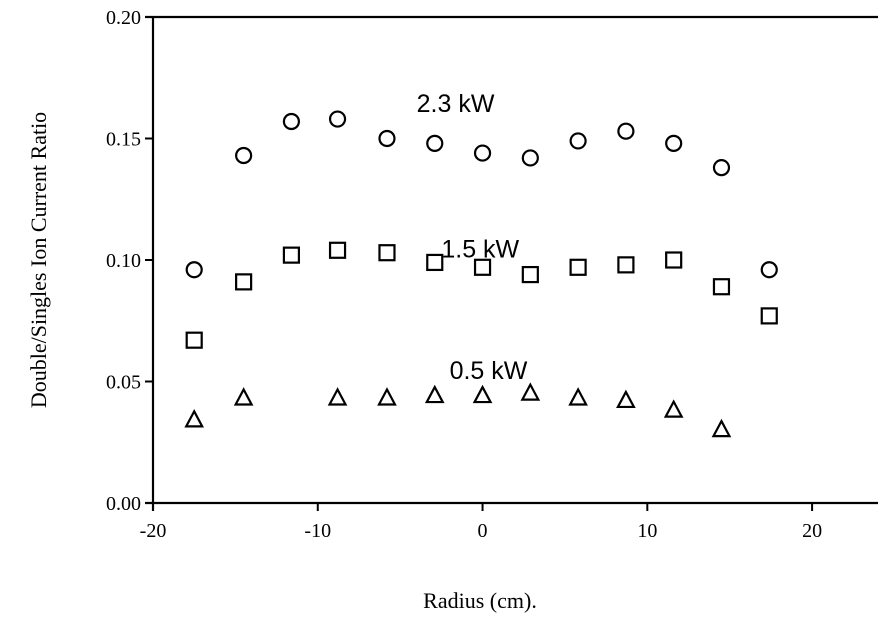 The height and width of the screenshot is (631, 878). Describe the element at coordinates (123, 261) in the screenshot. I see `y-tick-label: 0.10` at that location.